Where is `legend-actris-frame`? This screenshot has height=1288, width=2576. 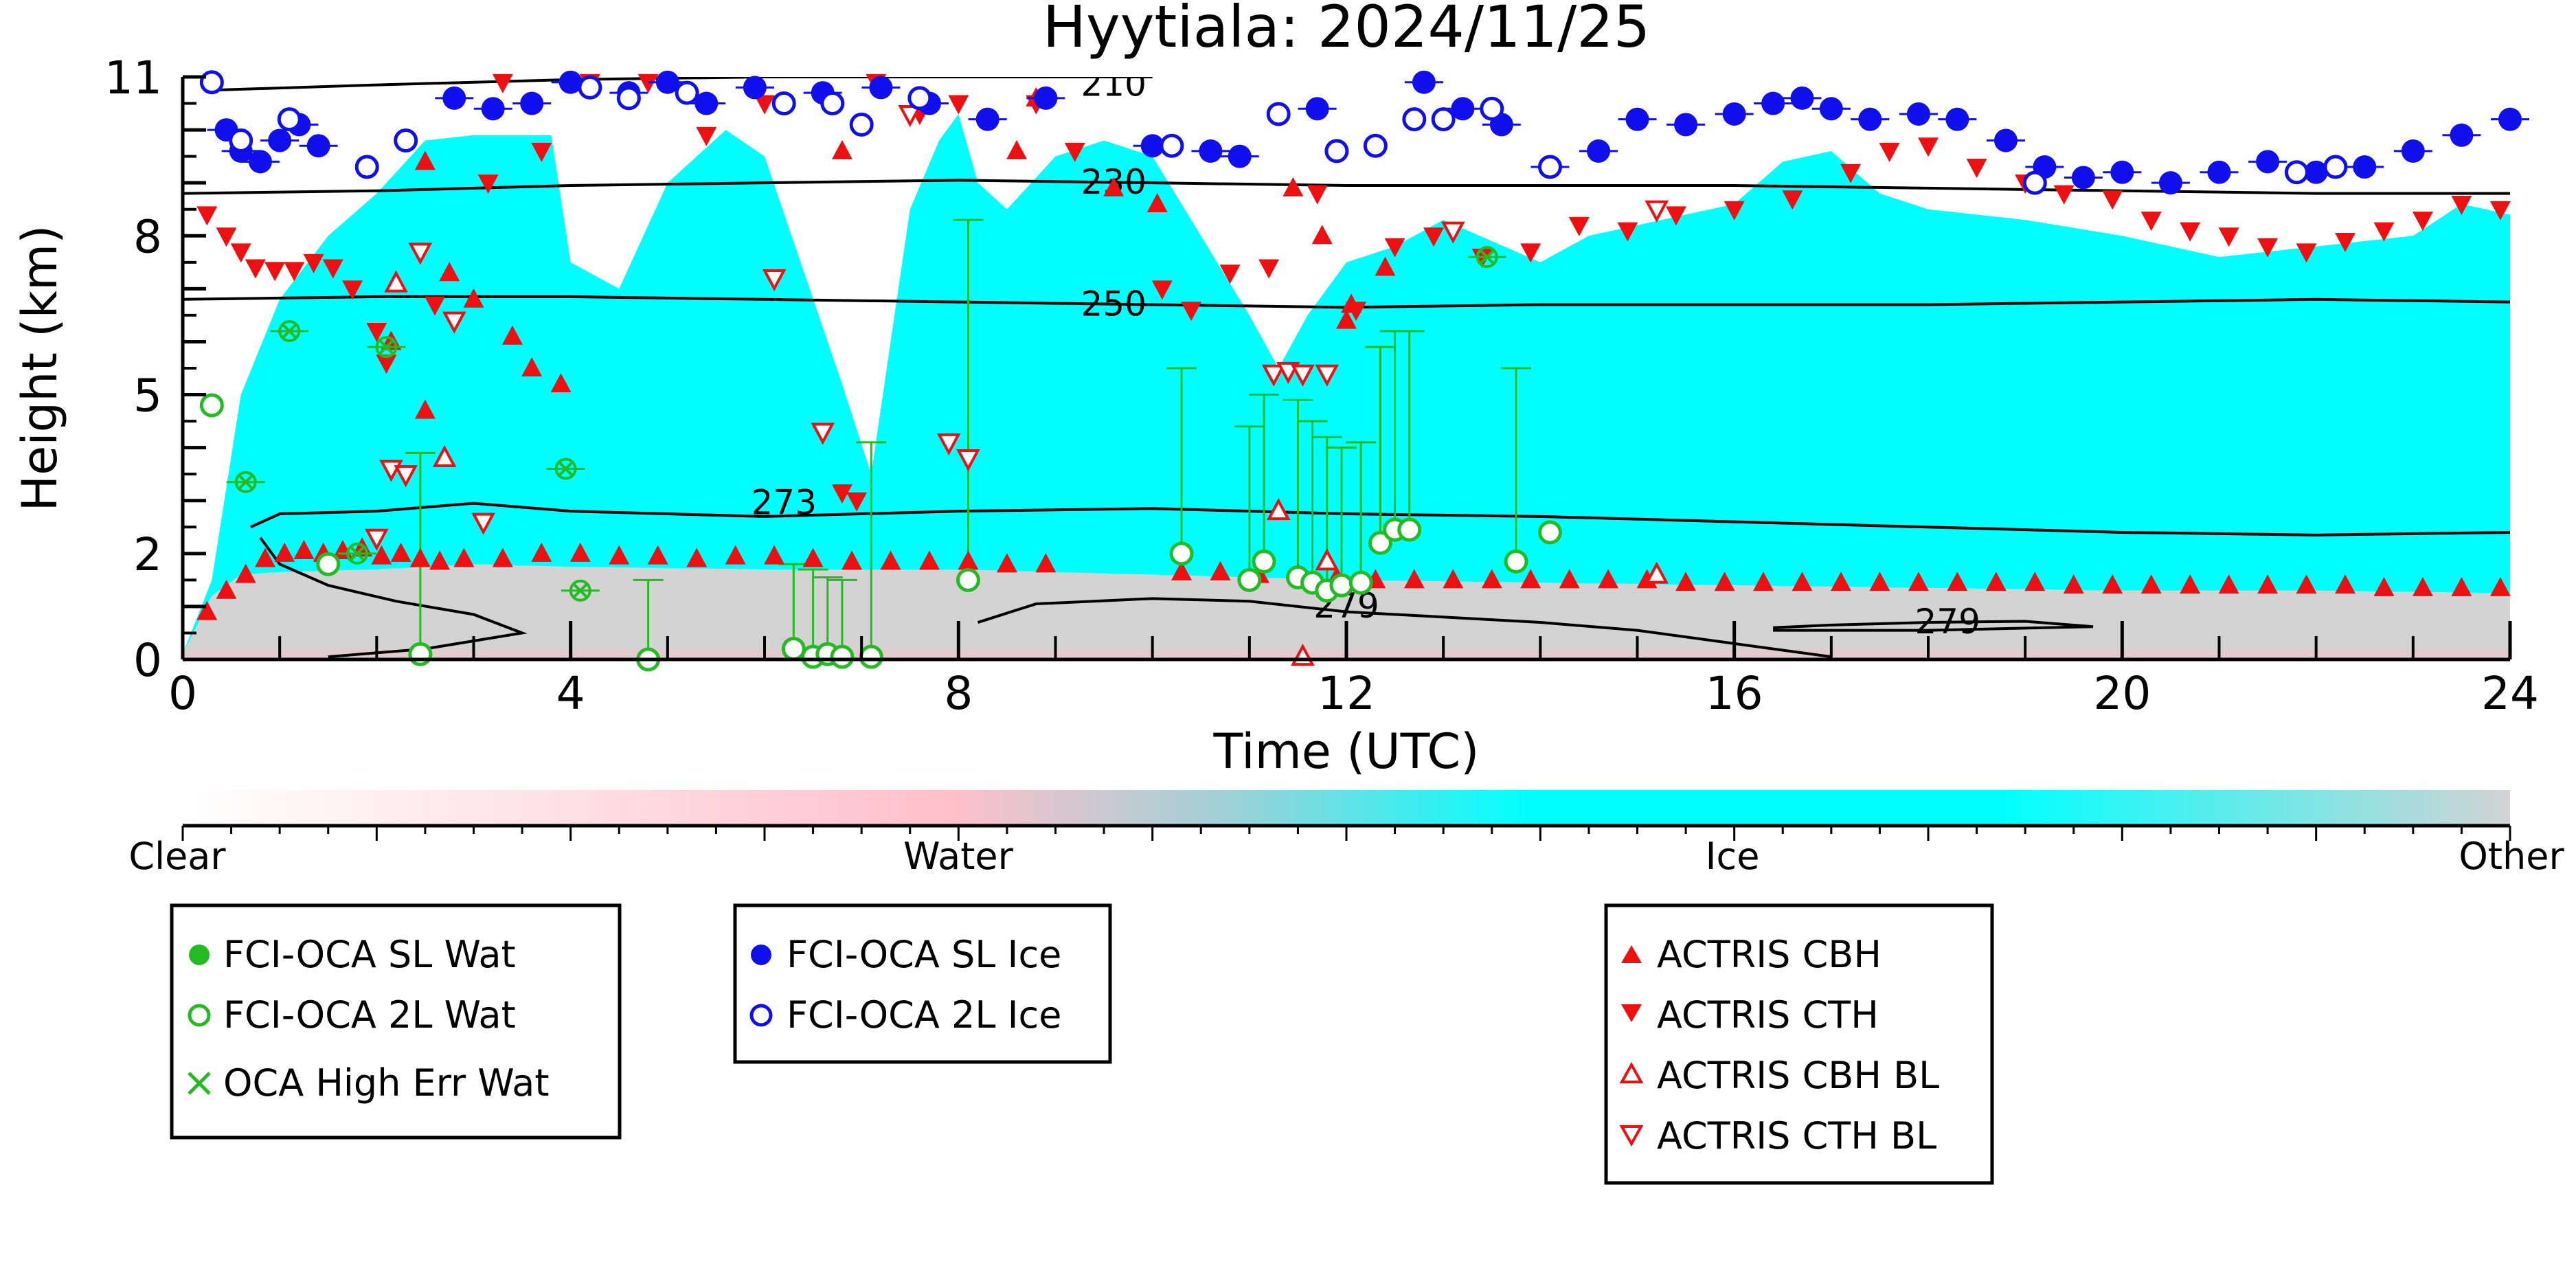
legend-actris-frame is located at coordinates (1799, 1044).